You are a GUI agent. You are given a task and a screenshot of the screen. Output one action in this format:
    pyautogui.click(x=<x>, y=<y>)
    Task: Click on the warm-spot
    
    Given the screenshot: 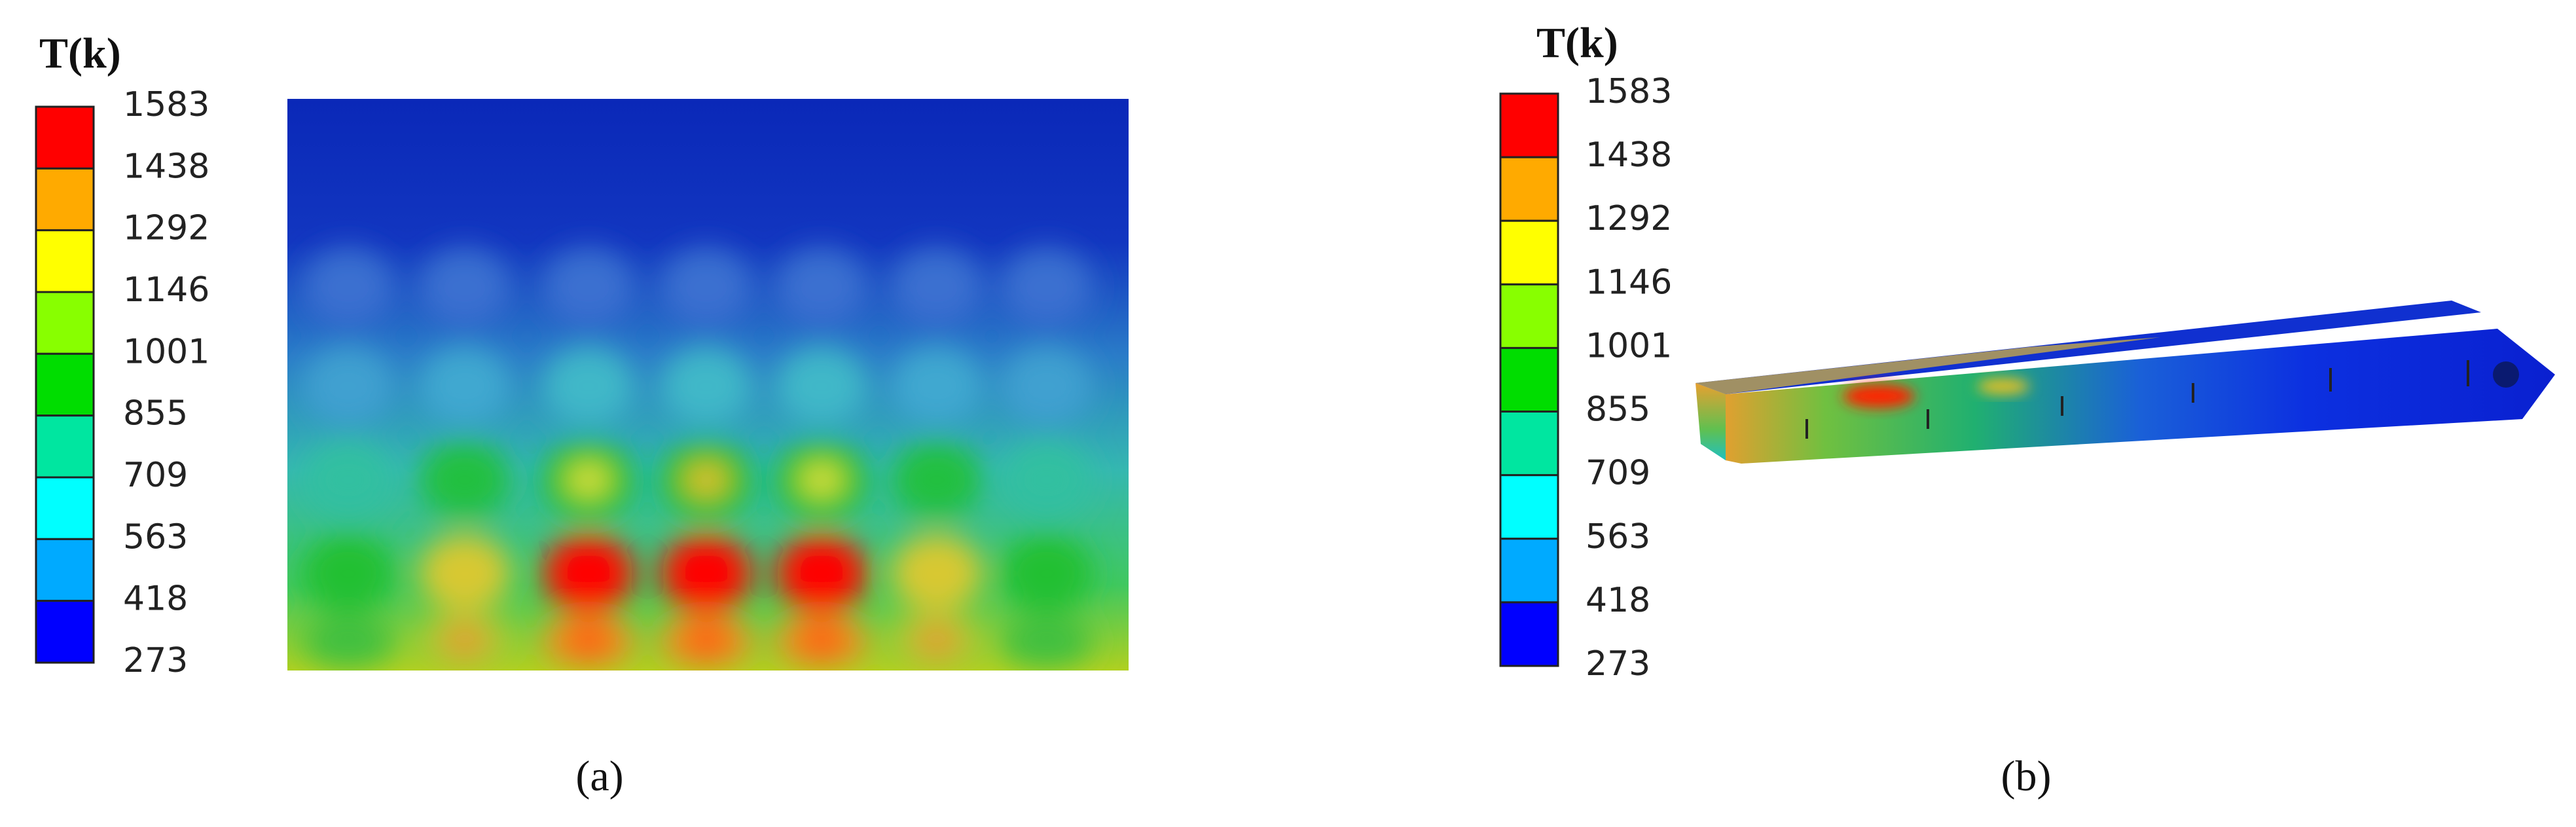 What is the action you would take?
    pyautogui.click(x=2003, y=386)
    